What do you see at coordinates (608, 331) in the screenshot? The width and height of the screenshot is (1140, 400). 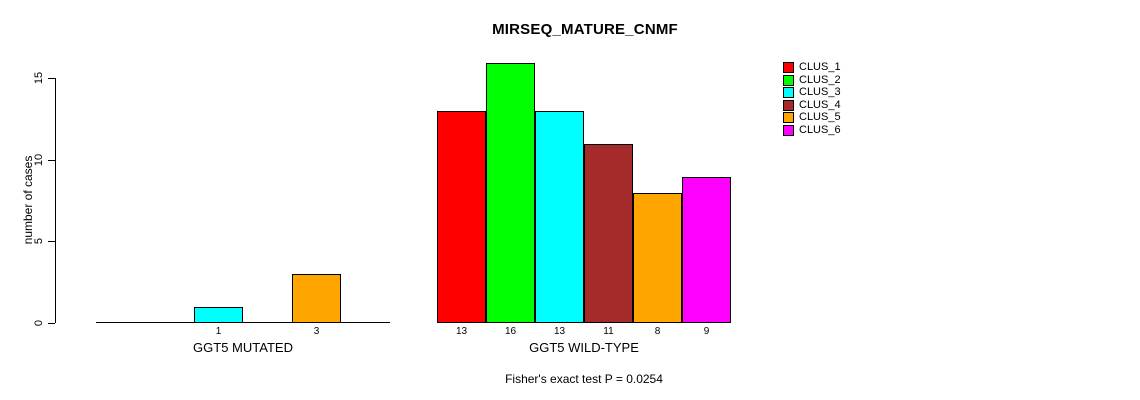 I see `bar-count-label: 11` at bounding box center [608, 331].